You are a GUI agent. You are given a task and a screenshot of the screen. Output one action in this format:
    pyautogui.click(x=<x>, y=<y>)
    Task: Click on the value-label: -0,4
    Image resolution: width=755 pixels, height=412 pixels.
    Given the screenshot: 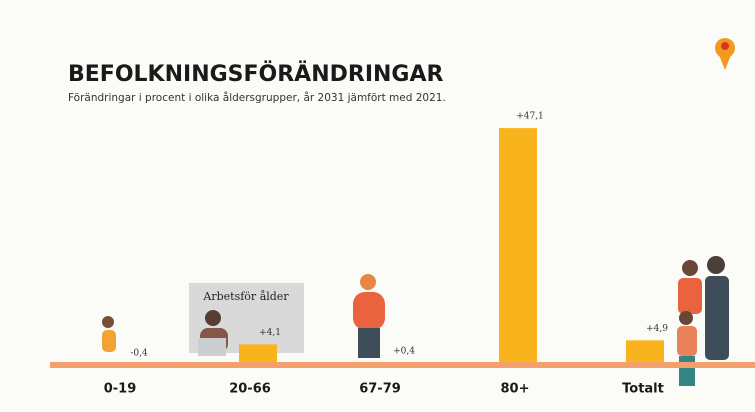 What is the action you would take?
    pyautogui.click(x=139, y=354)
    